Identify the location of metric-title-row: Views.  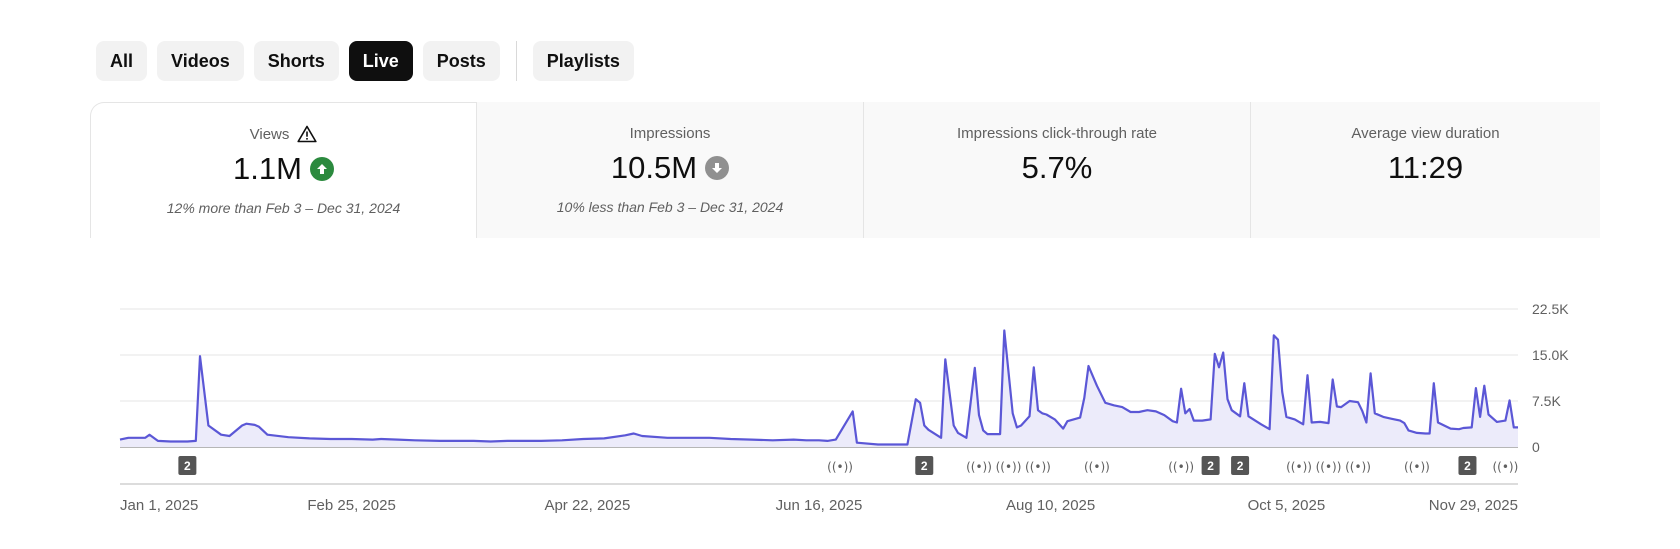
(284, 134).